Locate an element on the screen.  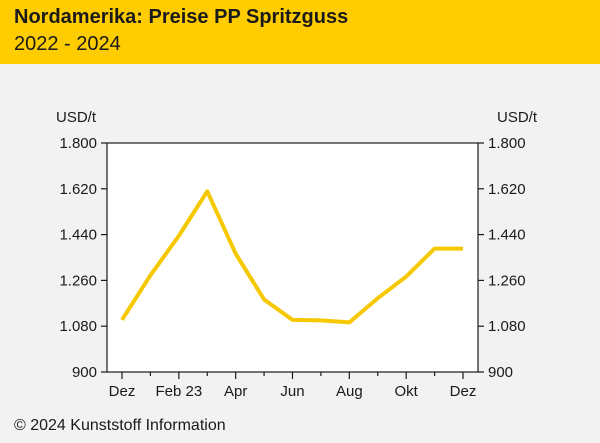
y-tick-label-left: 900 is located at coordinates (84, 372).